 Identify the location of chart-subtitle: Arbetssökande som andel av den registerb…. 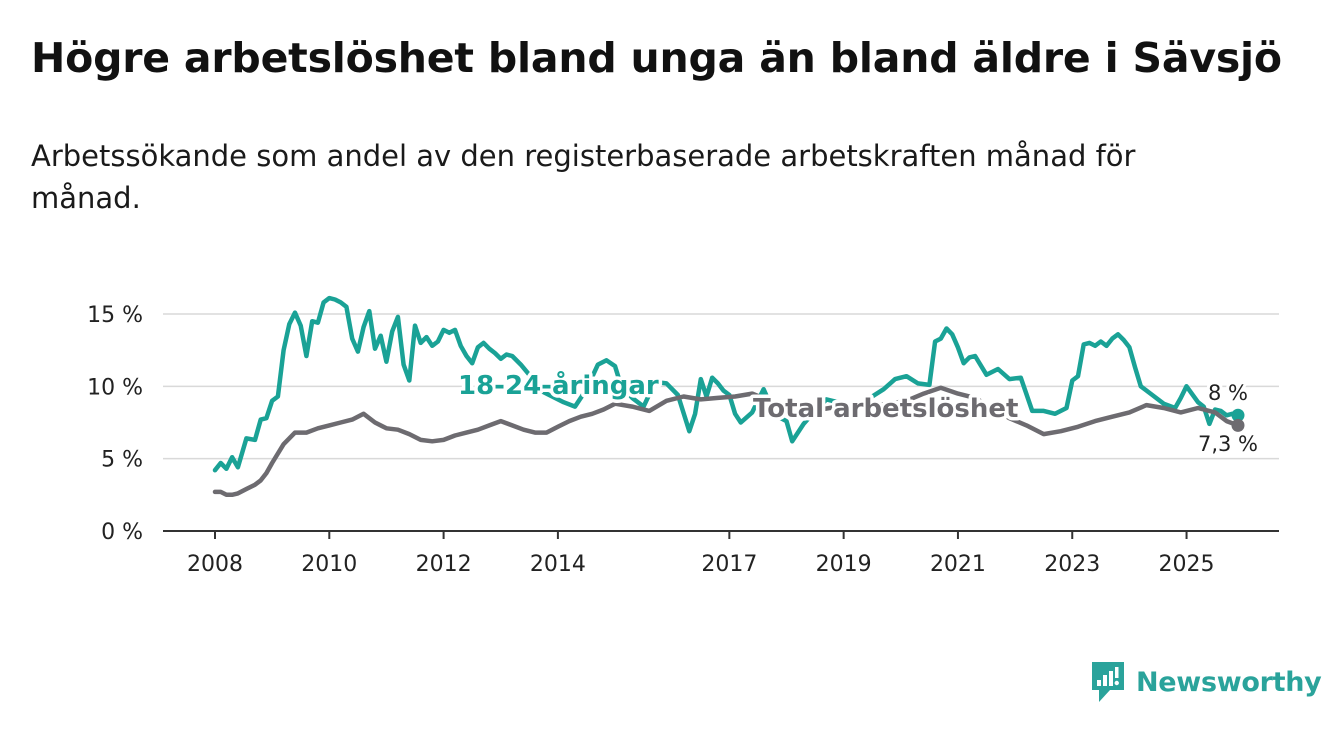
(583, 177).